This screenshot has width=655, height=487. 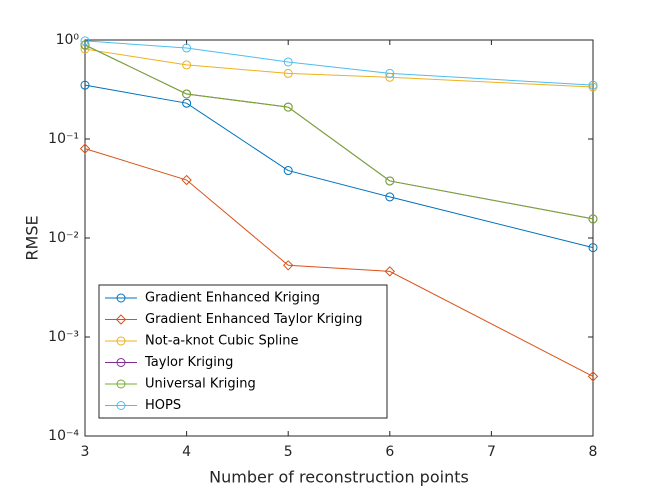 I want to click on y-tick-label: 10⁻¹, so click(x=63, y=139).